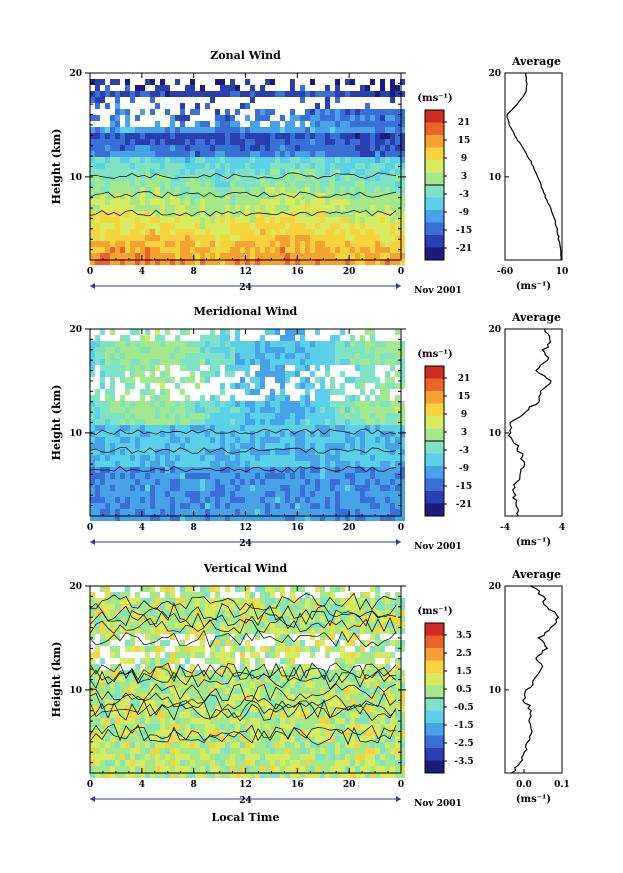 This screenshot has width=623, height=873. What do you see at coordinates (297, 528) in the screenshot?
I see `x-tick-label: 16` at bounding box center [297, 528].